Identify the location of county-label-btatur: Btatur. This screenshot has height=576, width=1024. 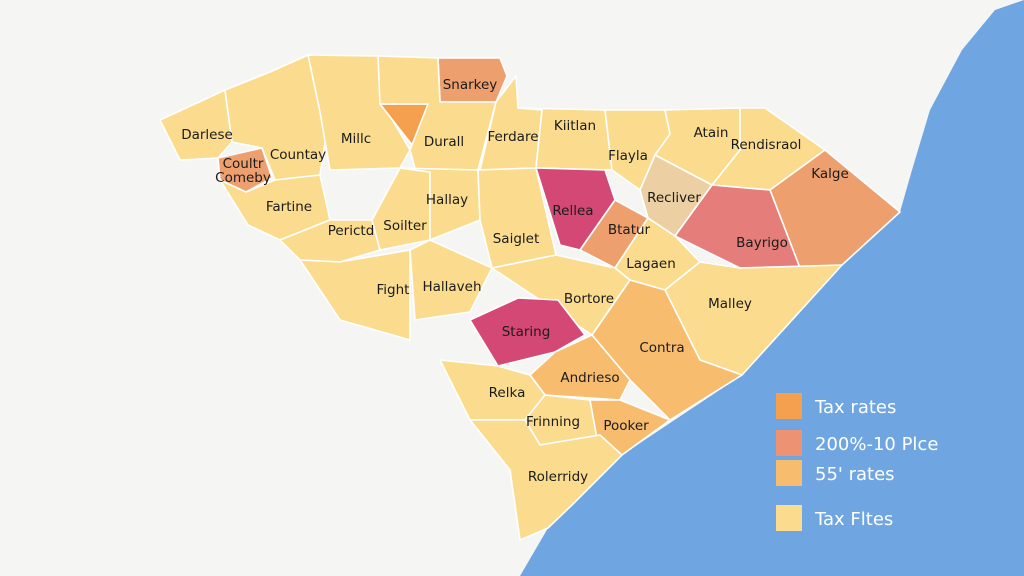
(629, 230).